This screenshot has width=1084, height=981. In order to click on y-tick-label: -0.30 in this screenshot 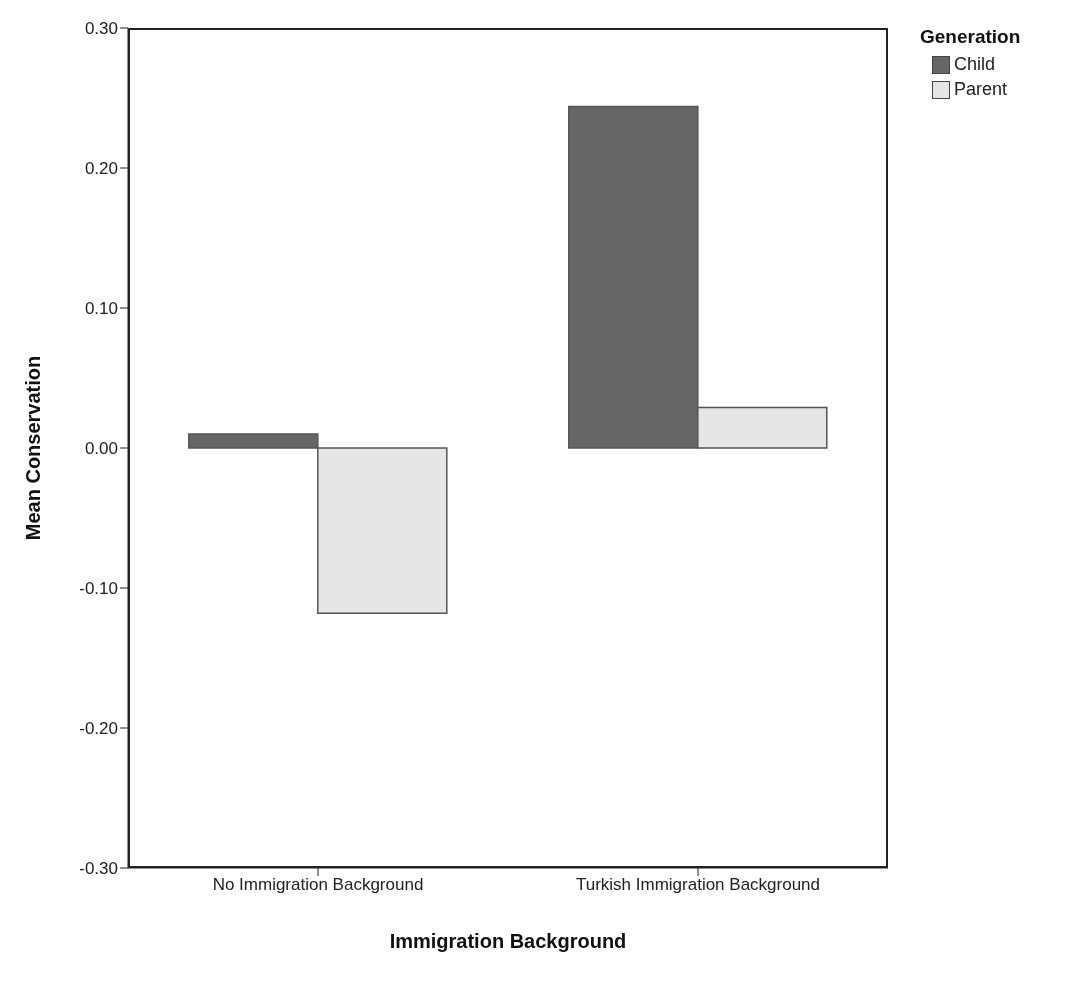, I will do `click(98, 869)`.